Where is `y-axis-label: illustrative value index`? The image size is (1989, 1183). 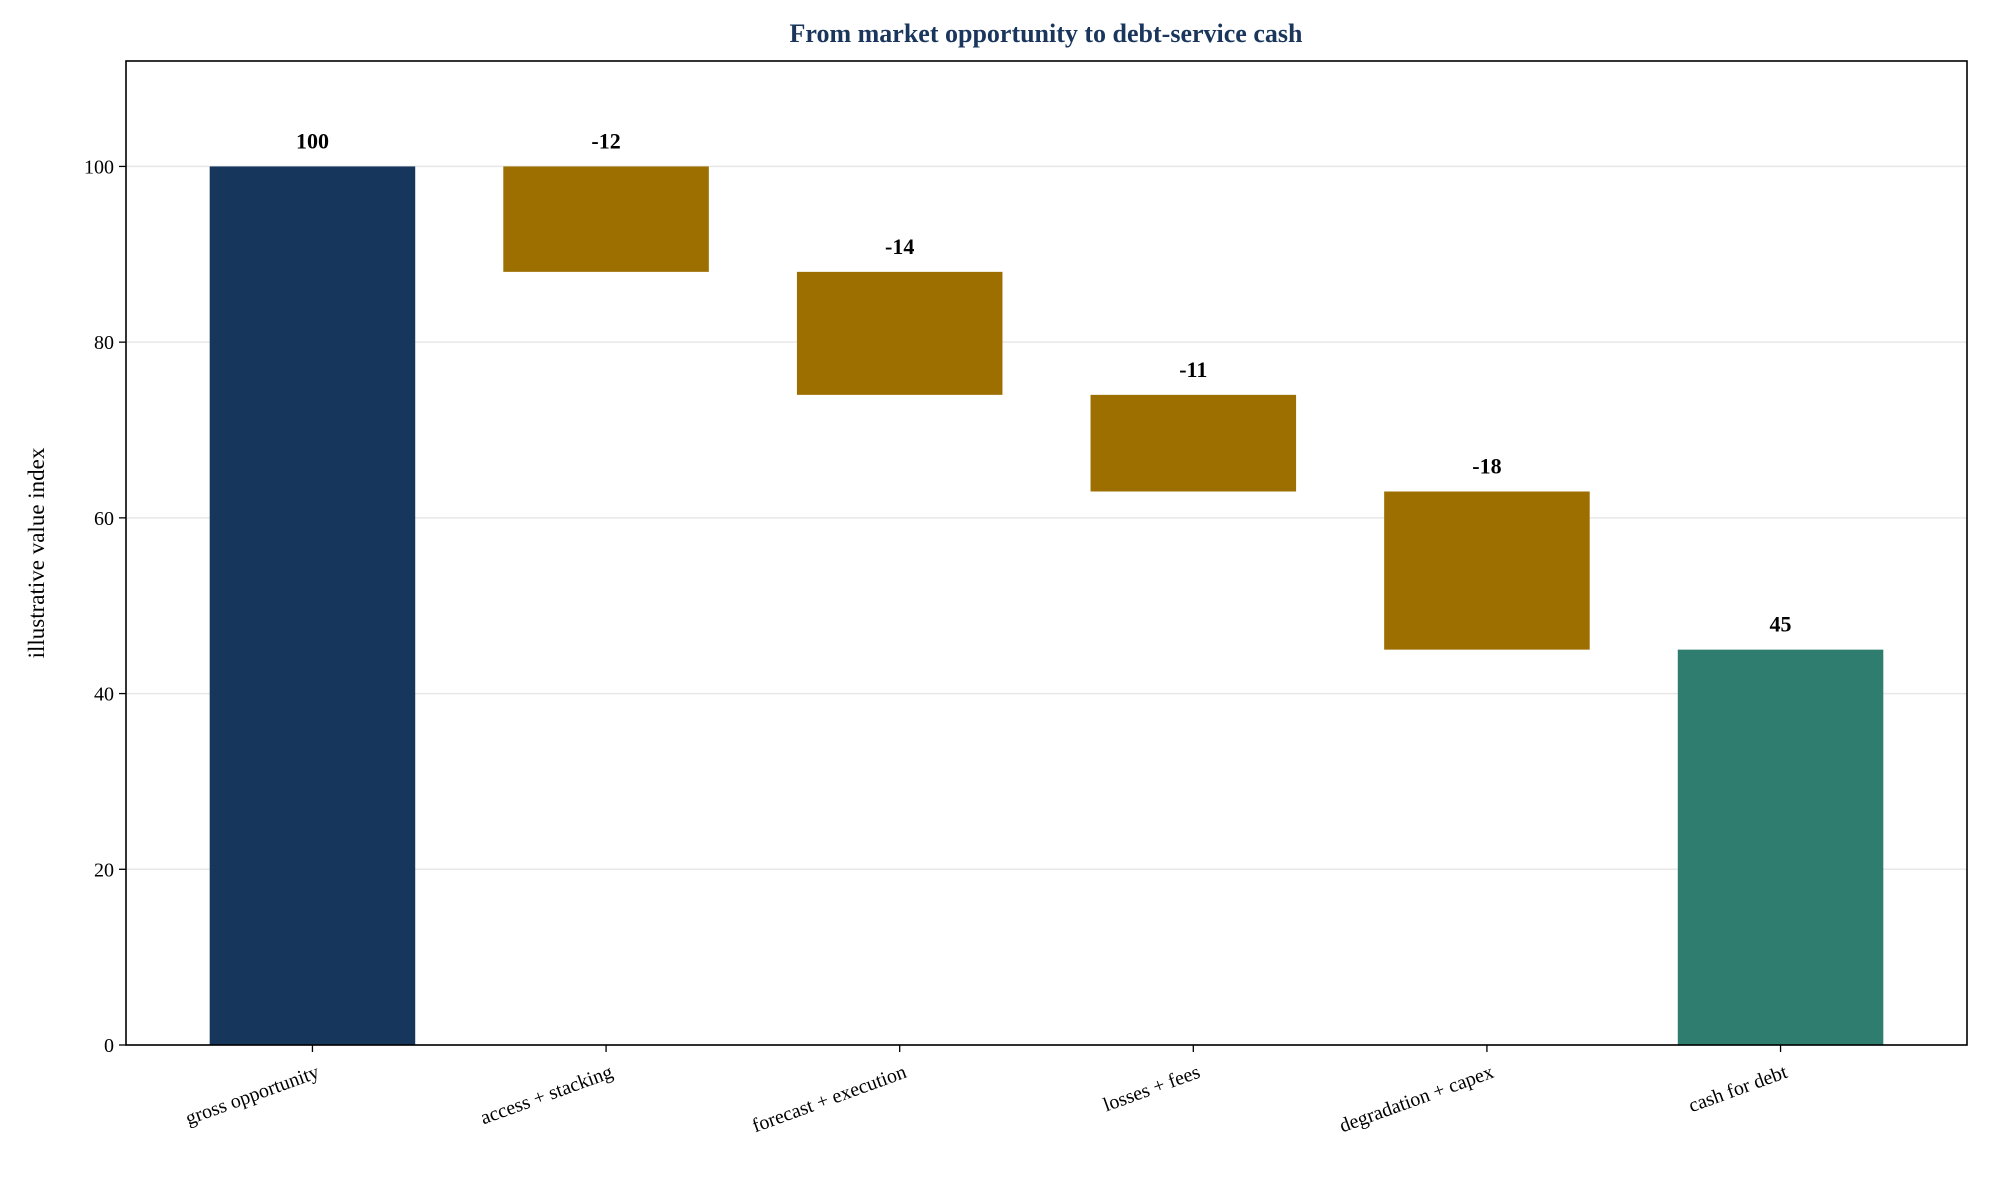
y-axis-label: illustrative value index is located at coordinates (36, 552).